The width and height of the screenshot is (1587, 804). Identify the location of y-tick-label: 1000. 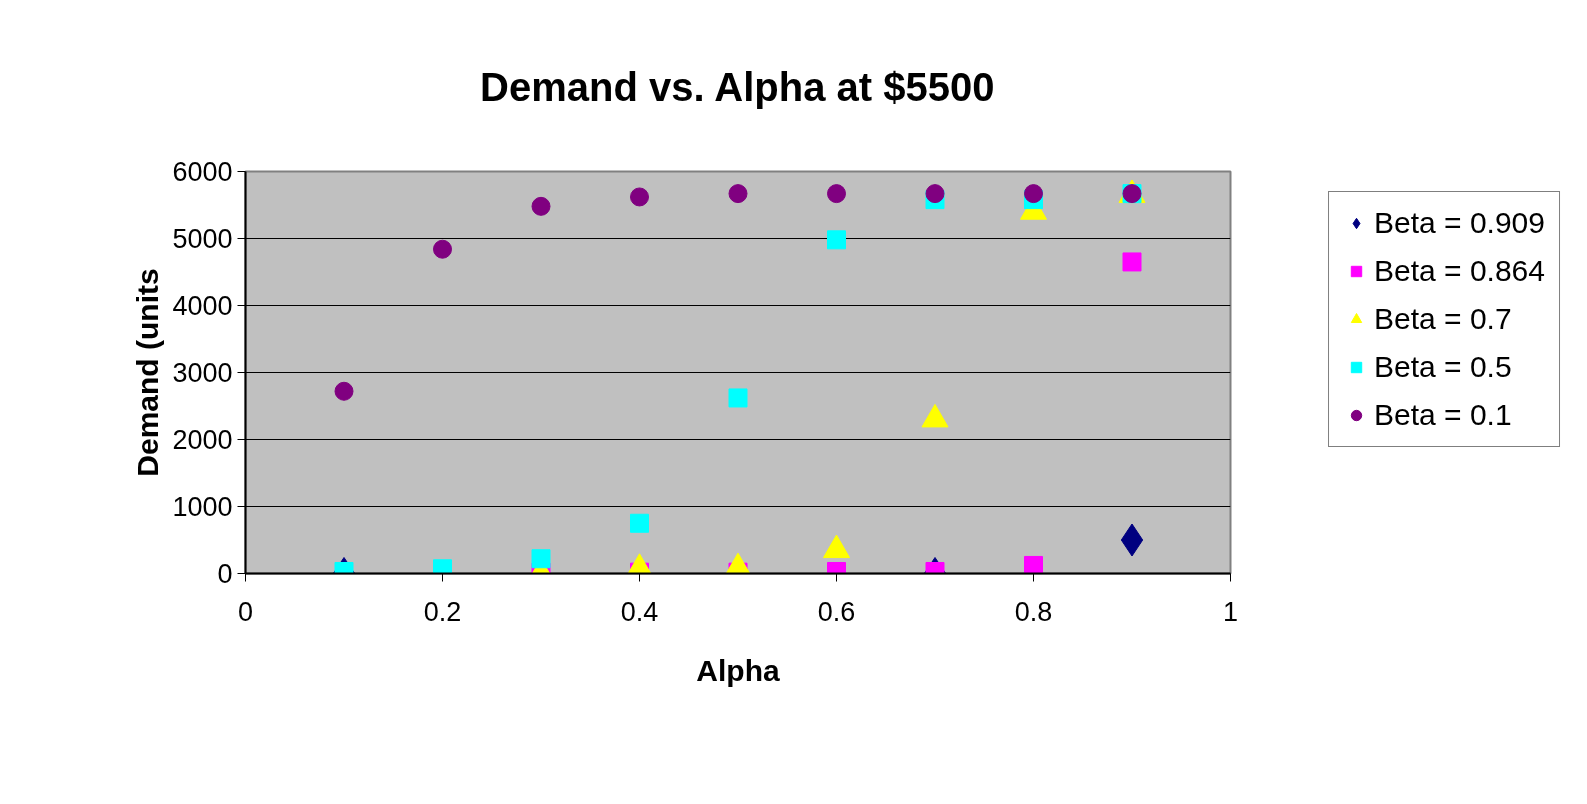
(202, 507).